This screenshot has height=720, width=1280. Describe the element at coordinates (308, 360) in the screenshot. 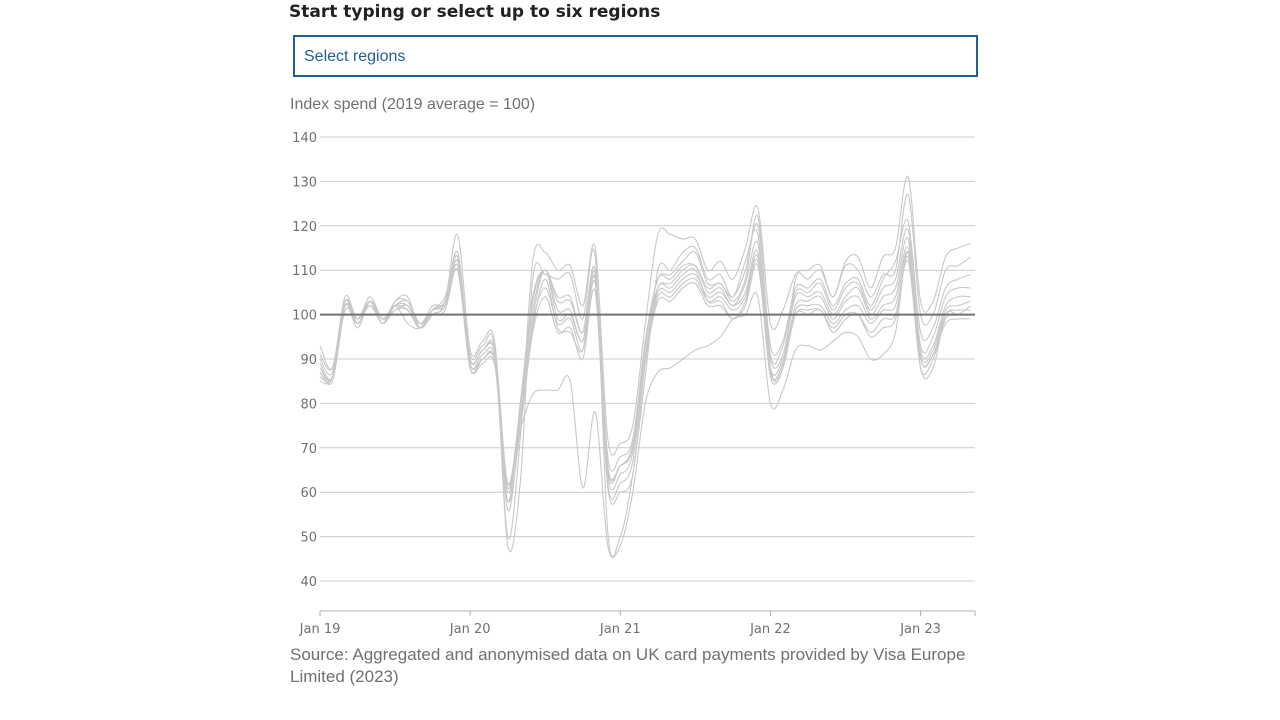

I see `y-tick-label: 90` at that location.